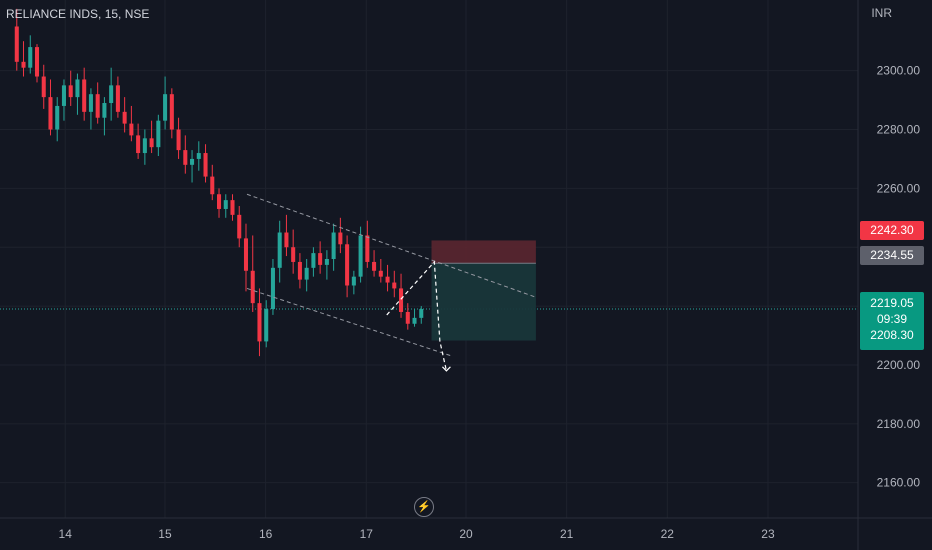 This screenshot has width=932, height=550. What do you see at coordinates (768, 534) in the screenshot?
I see `time-tick-label: 23` at bounding box center [768, 534].